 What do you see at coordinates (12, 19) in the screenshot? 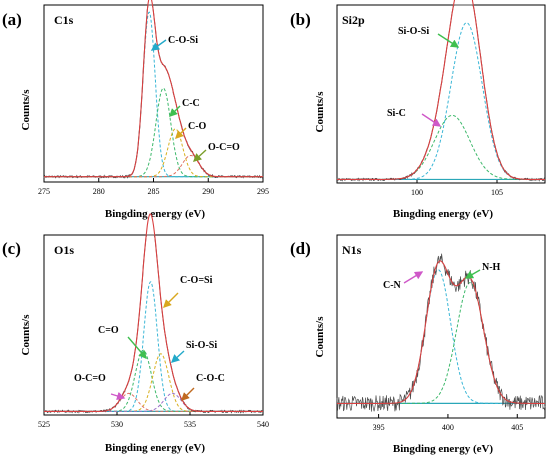
I see `panel-letter: (a)` at bounding box center [12, 19].